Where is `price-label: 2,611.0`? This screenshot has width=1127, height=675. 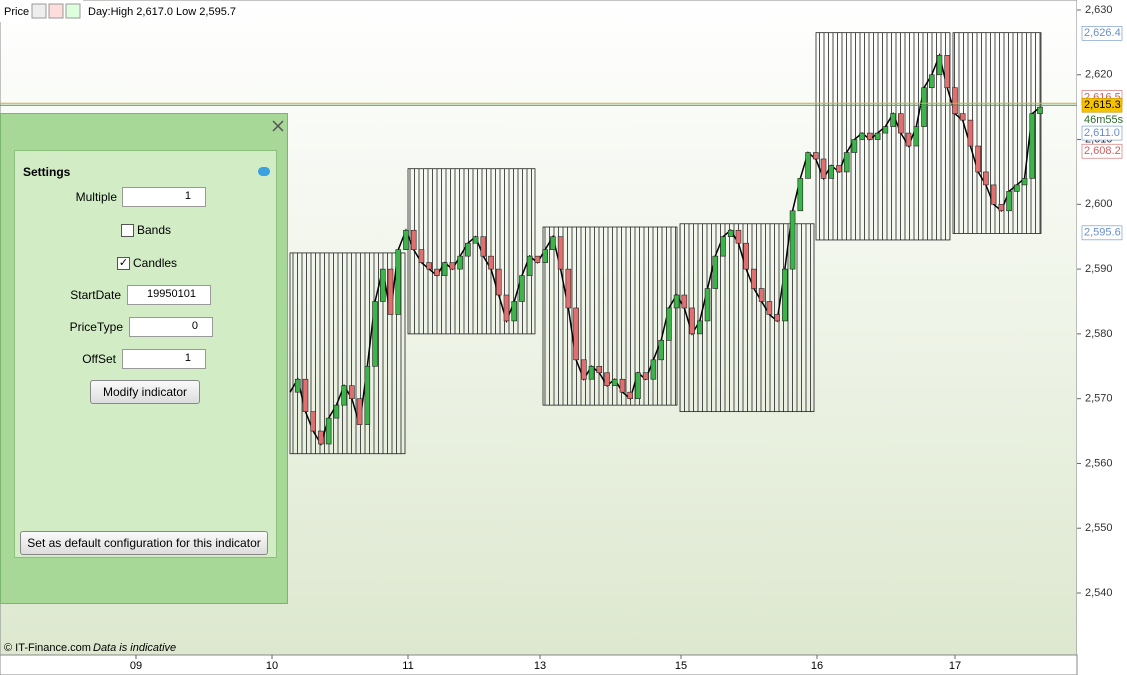
price-label: 2,611.0 is located at coordinates (1102, 133).